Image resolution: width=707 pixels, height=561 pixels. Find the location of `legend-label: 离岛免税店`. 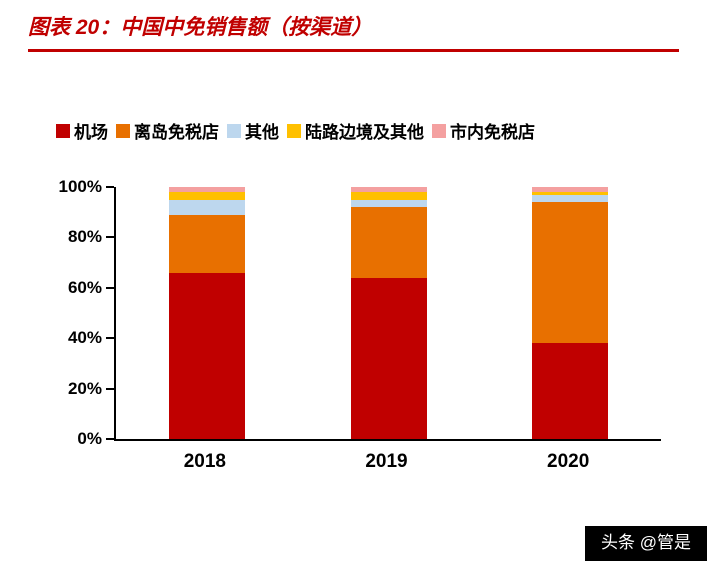

legend-label: 离岛免税店 is located at coordinates (176, 132).